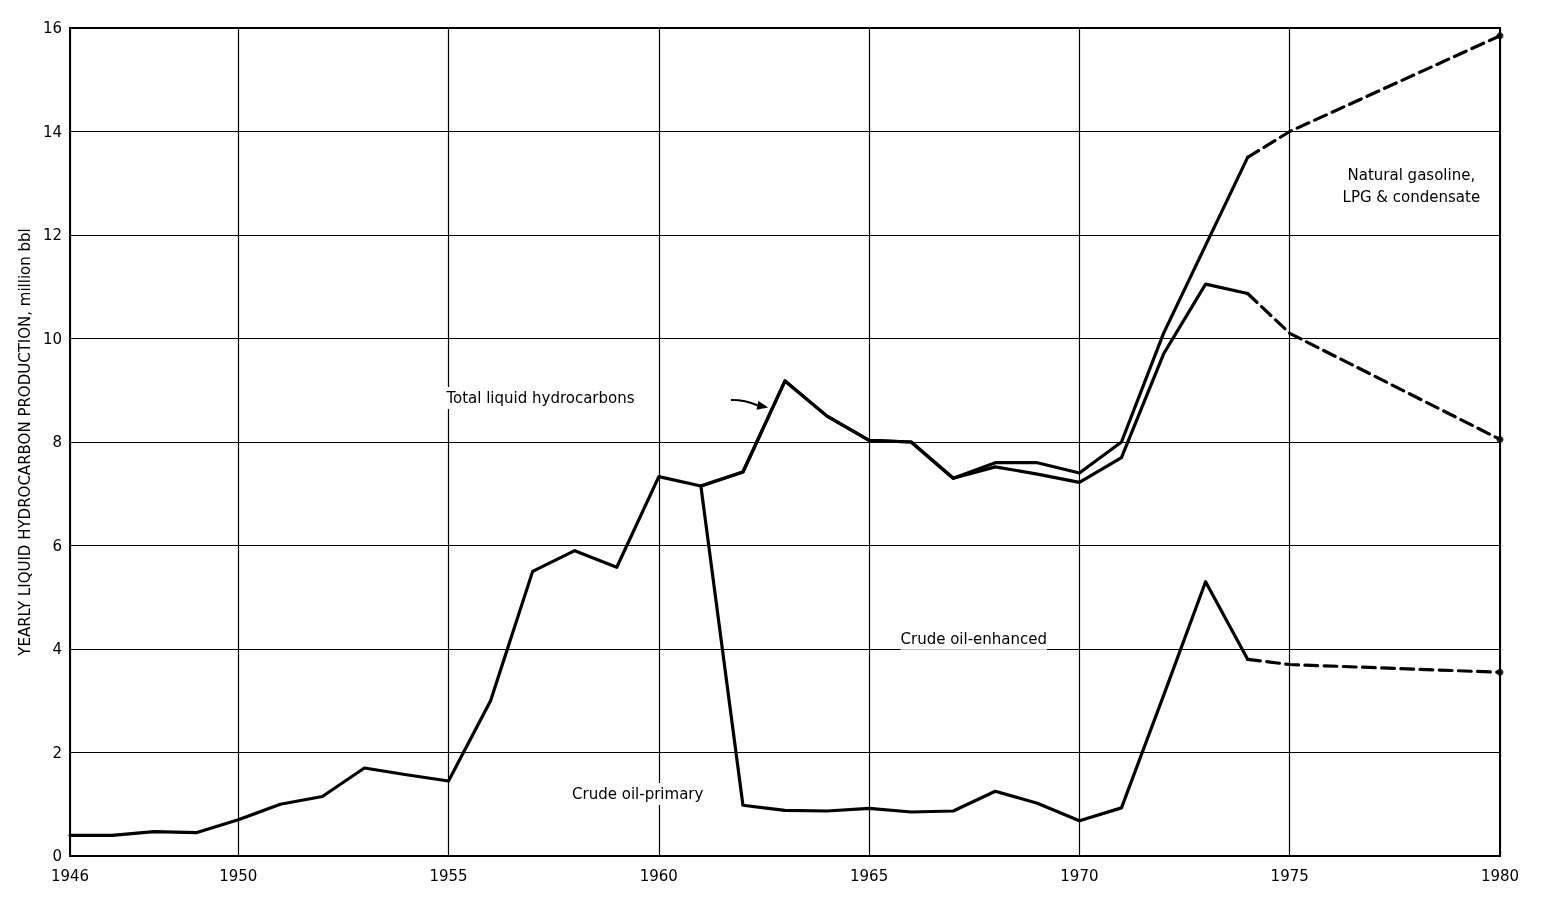 This screenshot has height=907, width=1548. I want to click on annotation: Natural gasoline, LPG & condensate, so click(1411, 186).